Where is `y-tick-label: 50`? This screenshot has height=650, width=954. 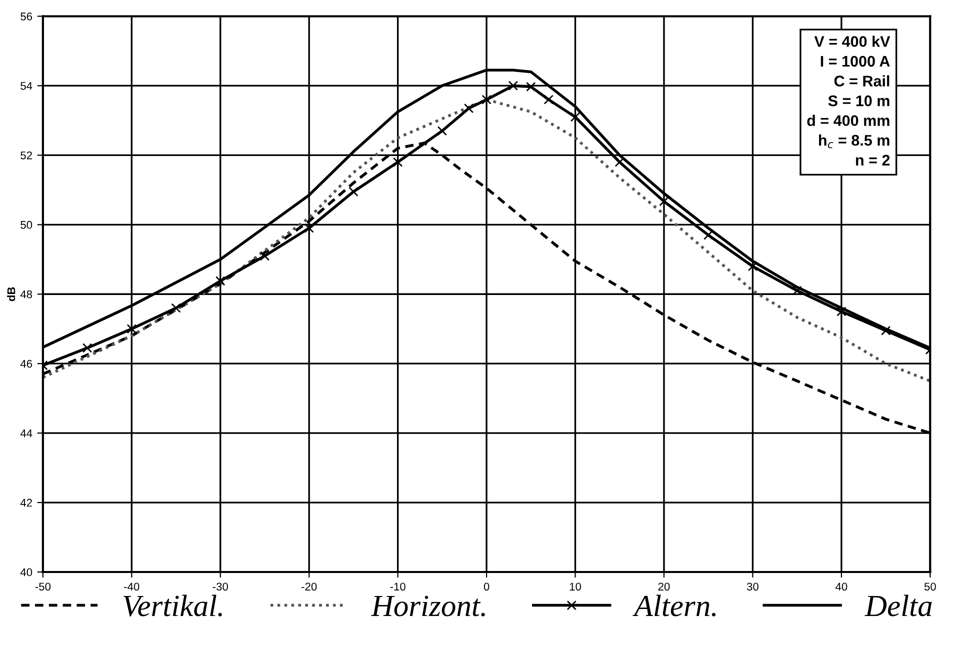 y-tick-label: 50 is located at coordinates (26, 224).